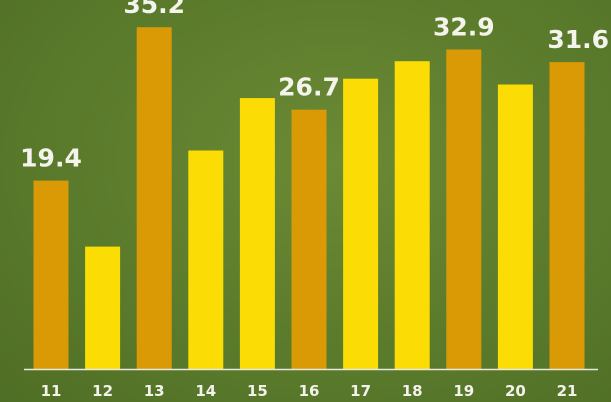 Image resolution: width=611 pixels, height=402 pixels. Describe the element at coordinates (154, 9) in the screenshot. I see `data-label-13: 35.2` at that location.